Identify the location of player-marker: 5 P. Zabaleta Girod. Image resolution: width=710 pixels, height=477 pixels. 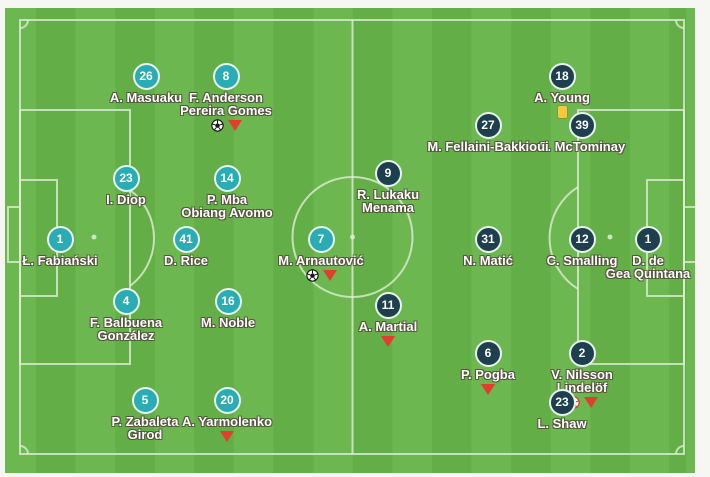
(145, 414).